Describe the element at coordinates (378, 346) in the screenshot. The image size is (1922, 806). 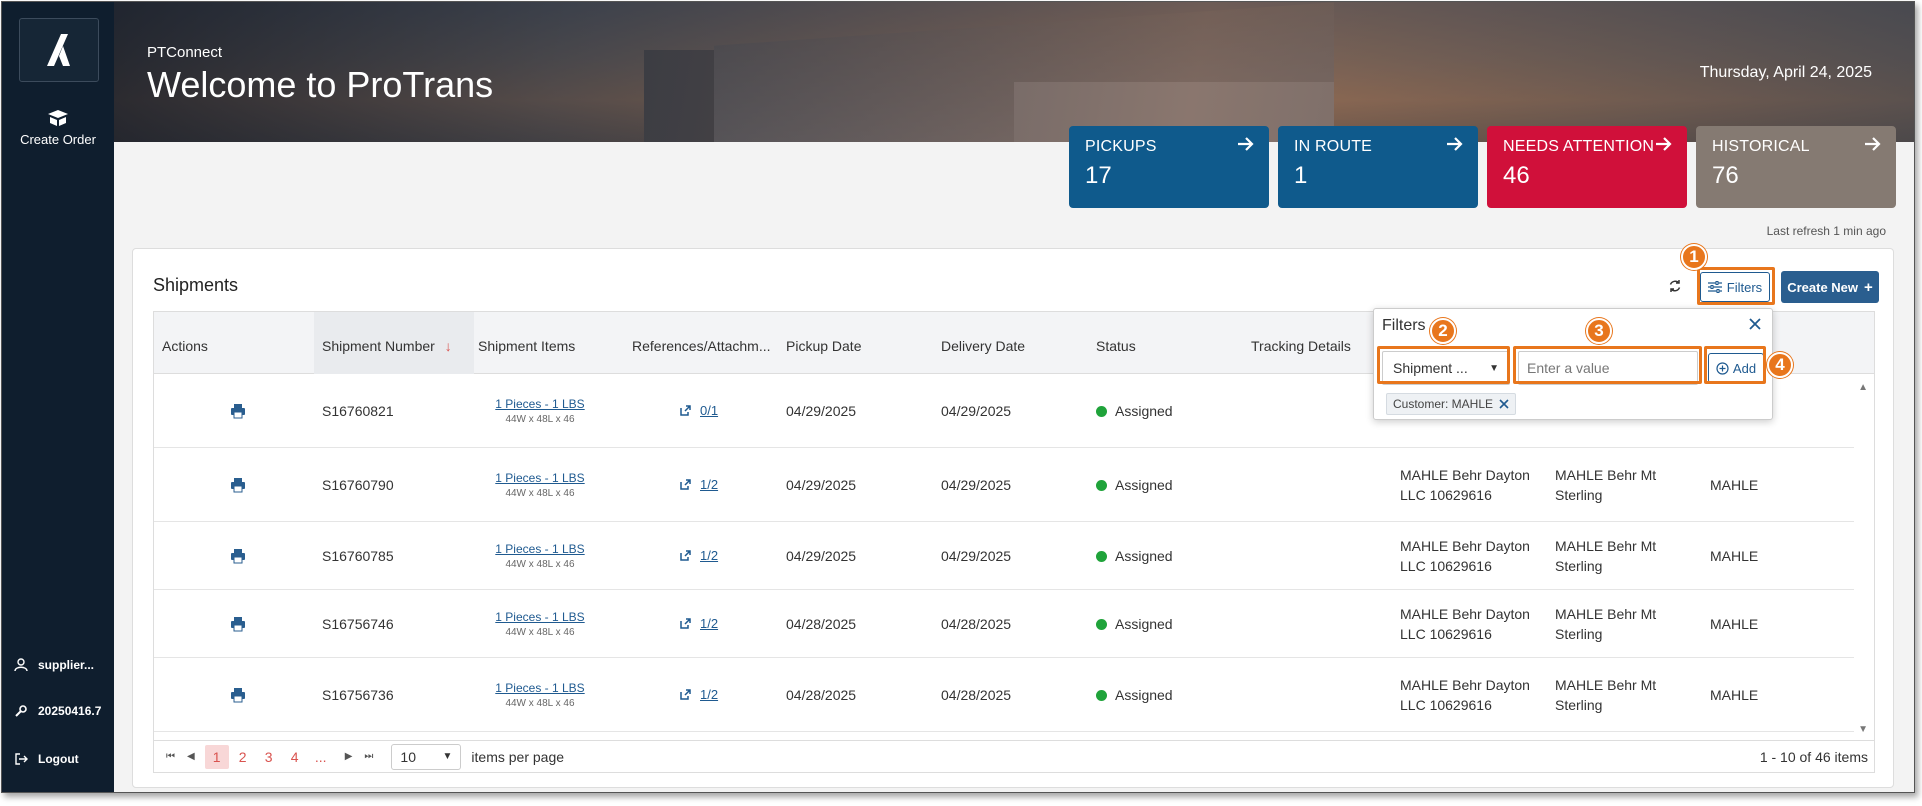
I see `col-shipment-number-label: Shipment Number` at that location.